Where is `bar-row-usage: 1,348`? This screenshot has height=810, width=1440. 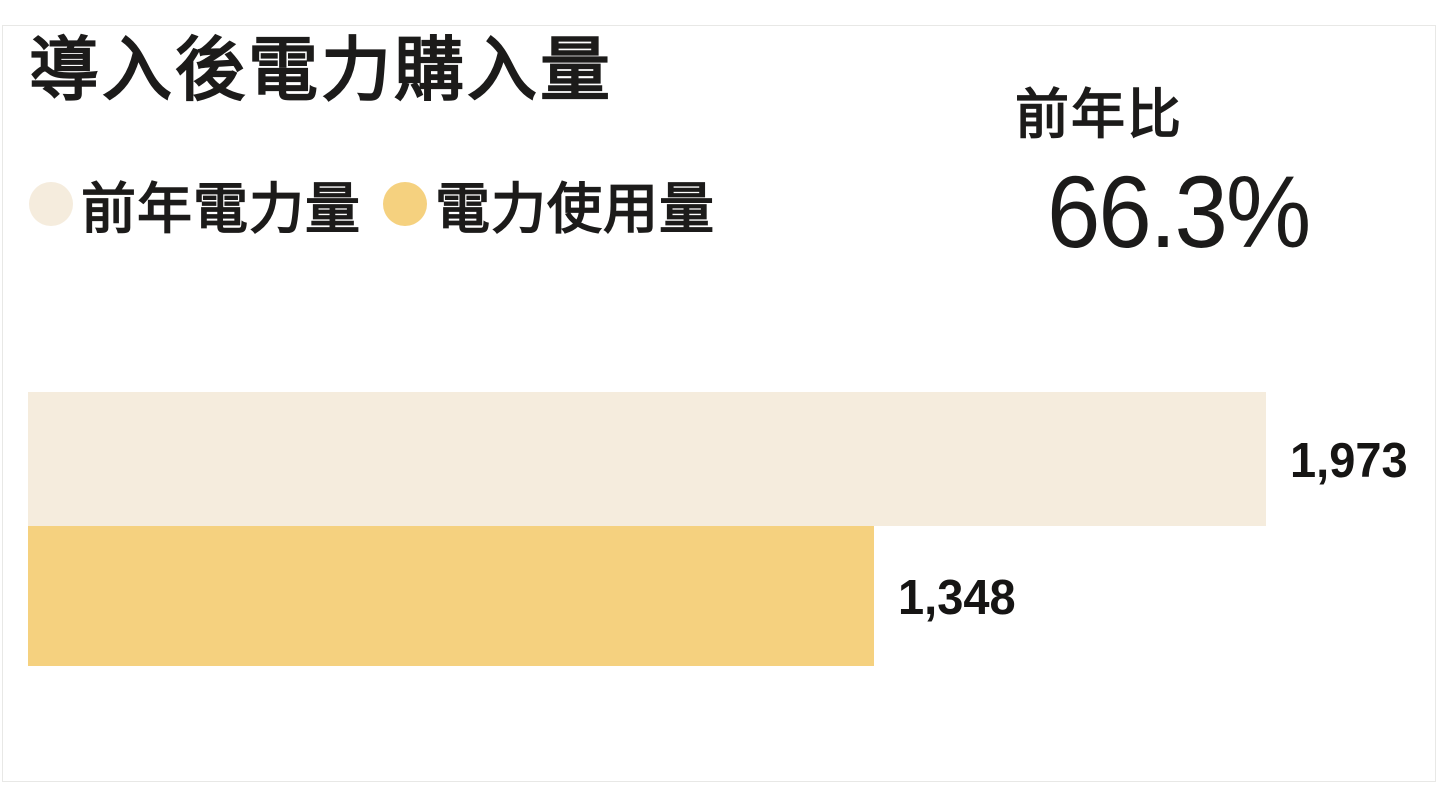 bar-row-usage: 1,348 is located at coordinates (522, 596).